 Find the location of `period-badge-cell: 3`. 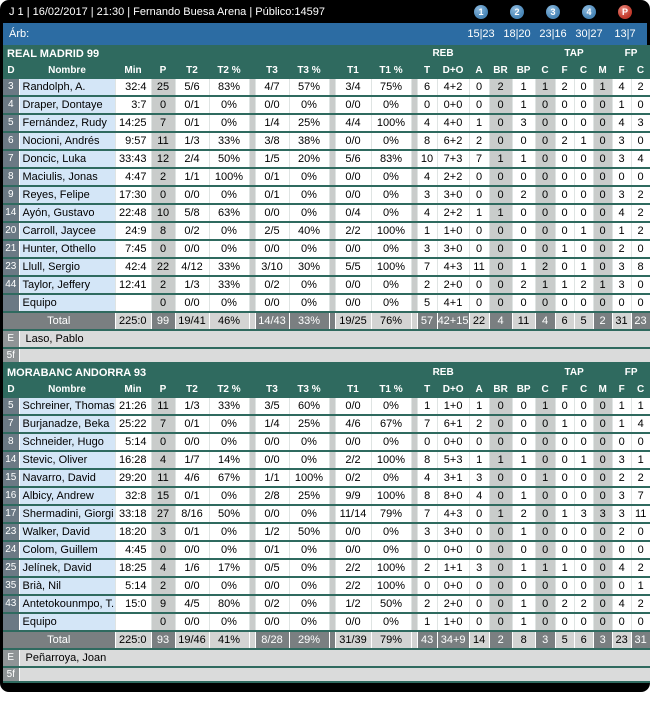

period-badge-cell: 3 is located at coordinates (553, 11).